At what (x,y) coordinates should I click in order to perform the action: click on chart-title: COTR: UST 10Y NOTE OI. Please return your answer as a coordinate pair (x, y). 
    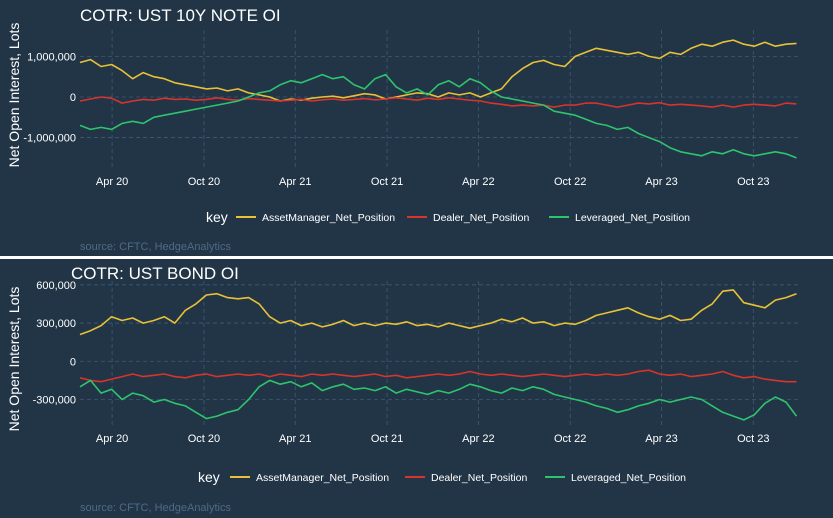
    Looking at the image, I should click on (180, 15).